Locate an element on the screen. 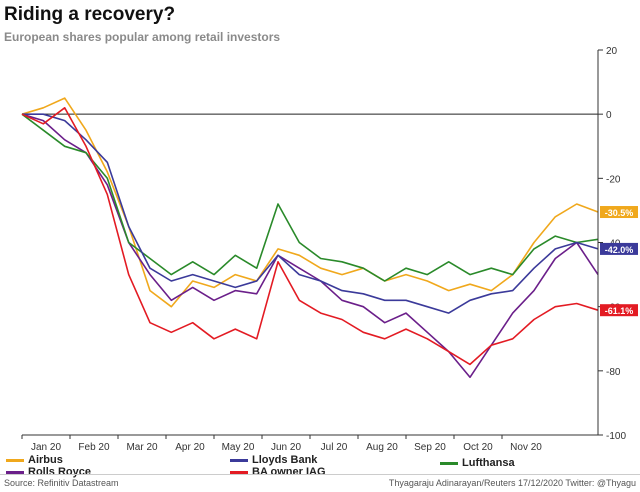 Image resolution: width=640 pixels, height=492 pixels. x-tick-label: Jul 20 is located at coordinates (334, 447).